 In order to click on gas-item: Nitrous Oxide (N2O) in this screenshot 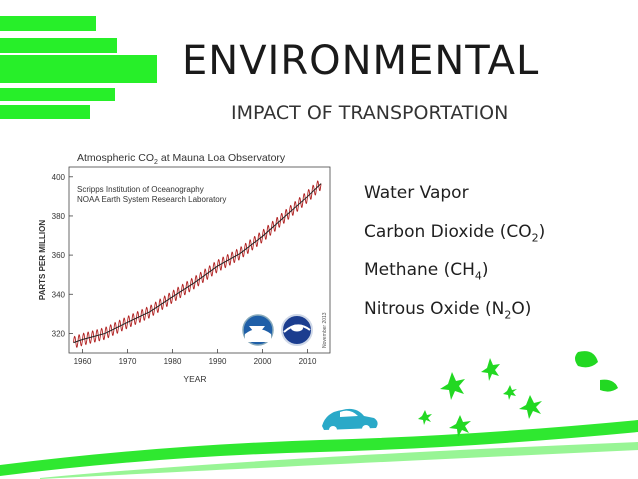, I will do `click(448, 309)`.